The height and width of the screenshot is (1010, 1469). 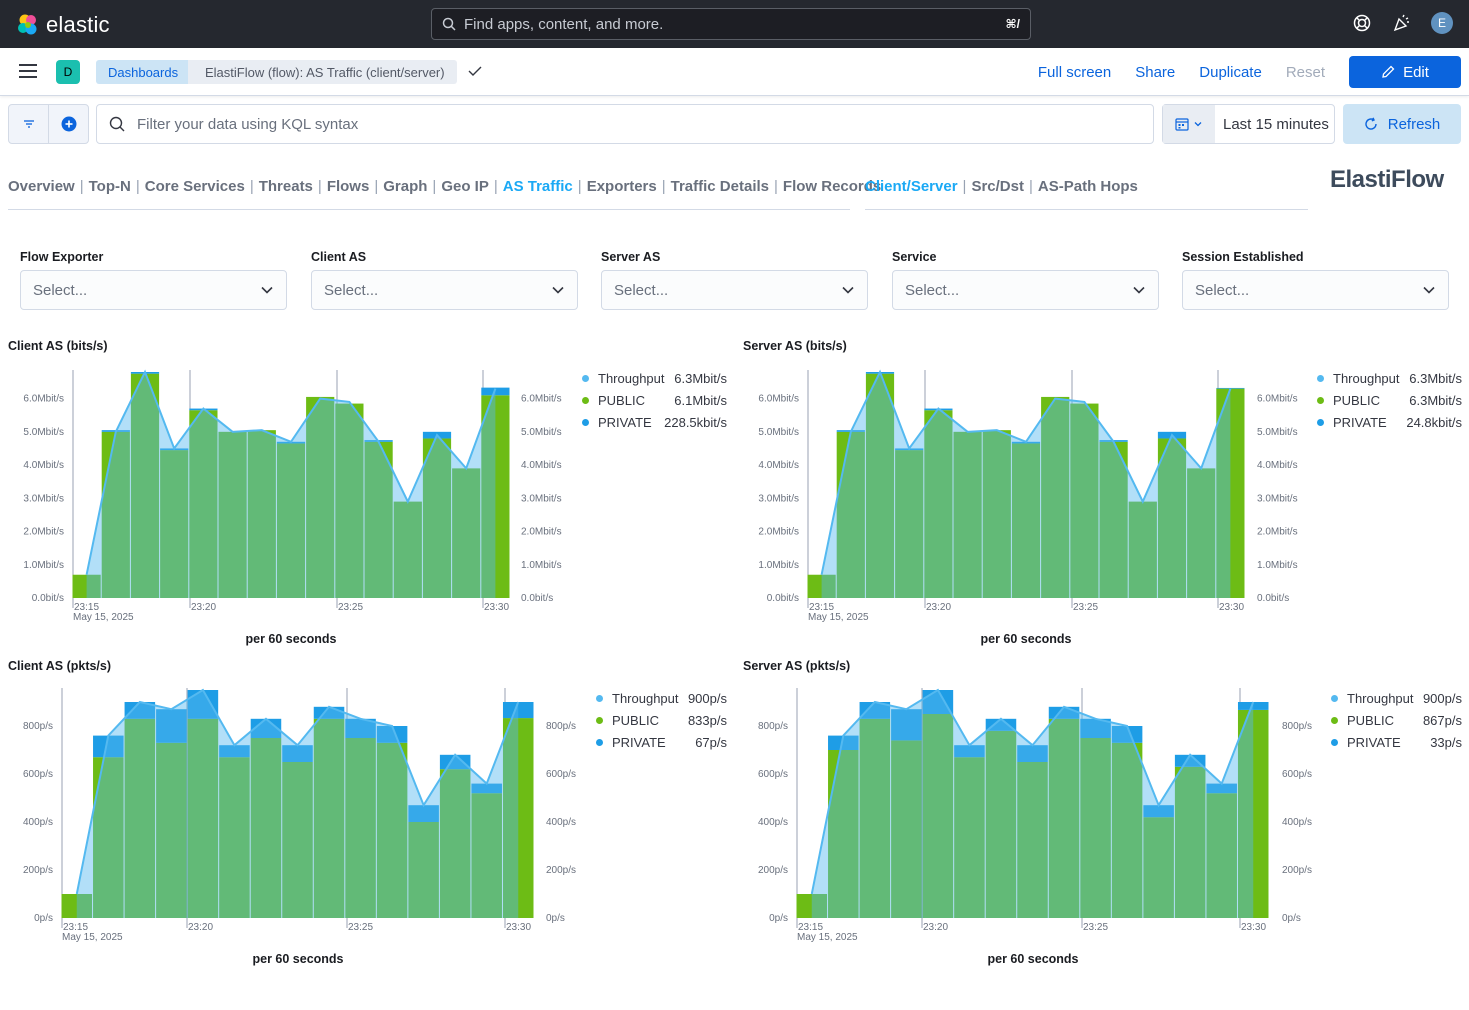 What do you see at coordinates (68, 72) in the screenshot?
I see `space-avatar: D` at bounding box center [68, 72].